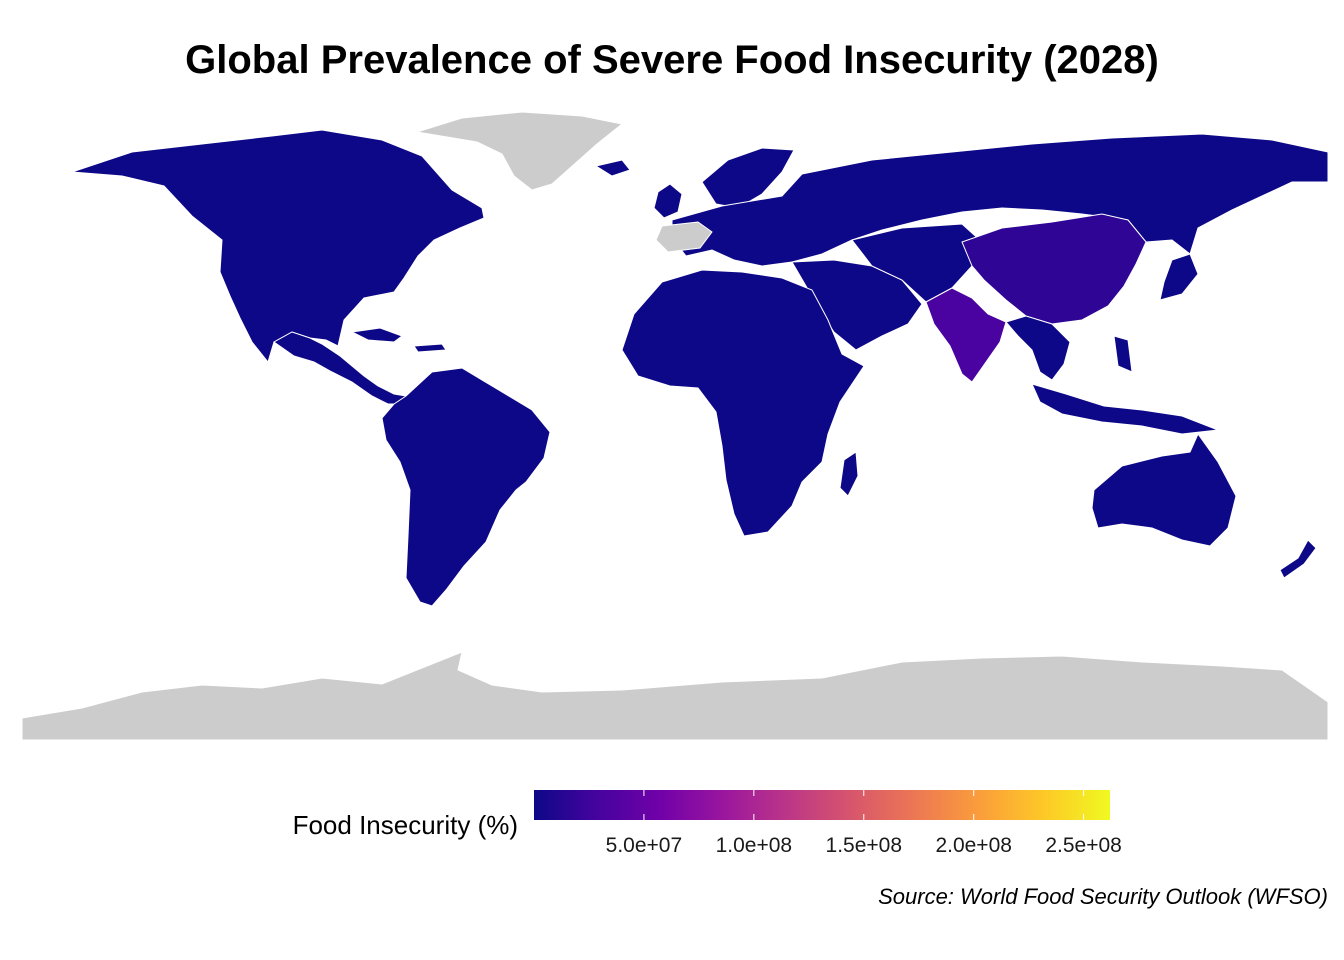  Describe the element at coordinates (864, 845) in the screenshot. I see `legend-tick-label: 1.5e+08` at that location.